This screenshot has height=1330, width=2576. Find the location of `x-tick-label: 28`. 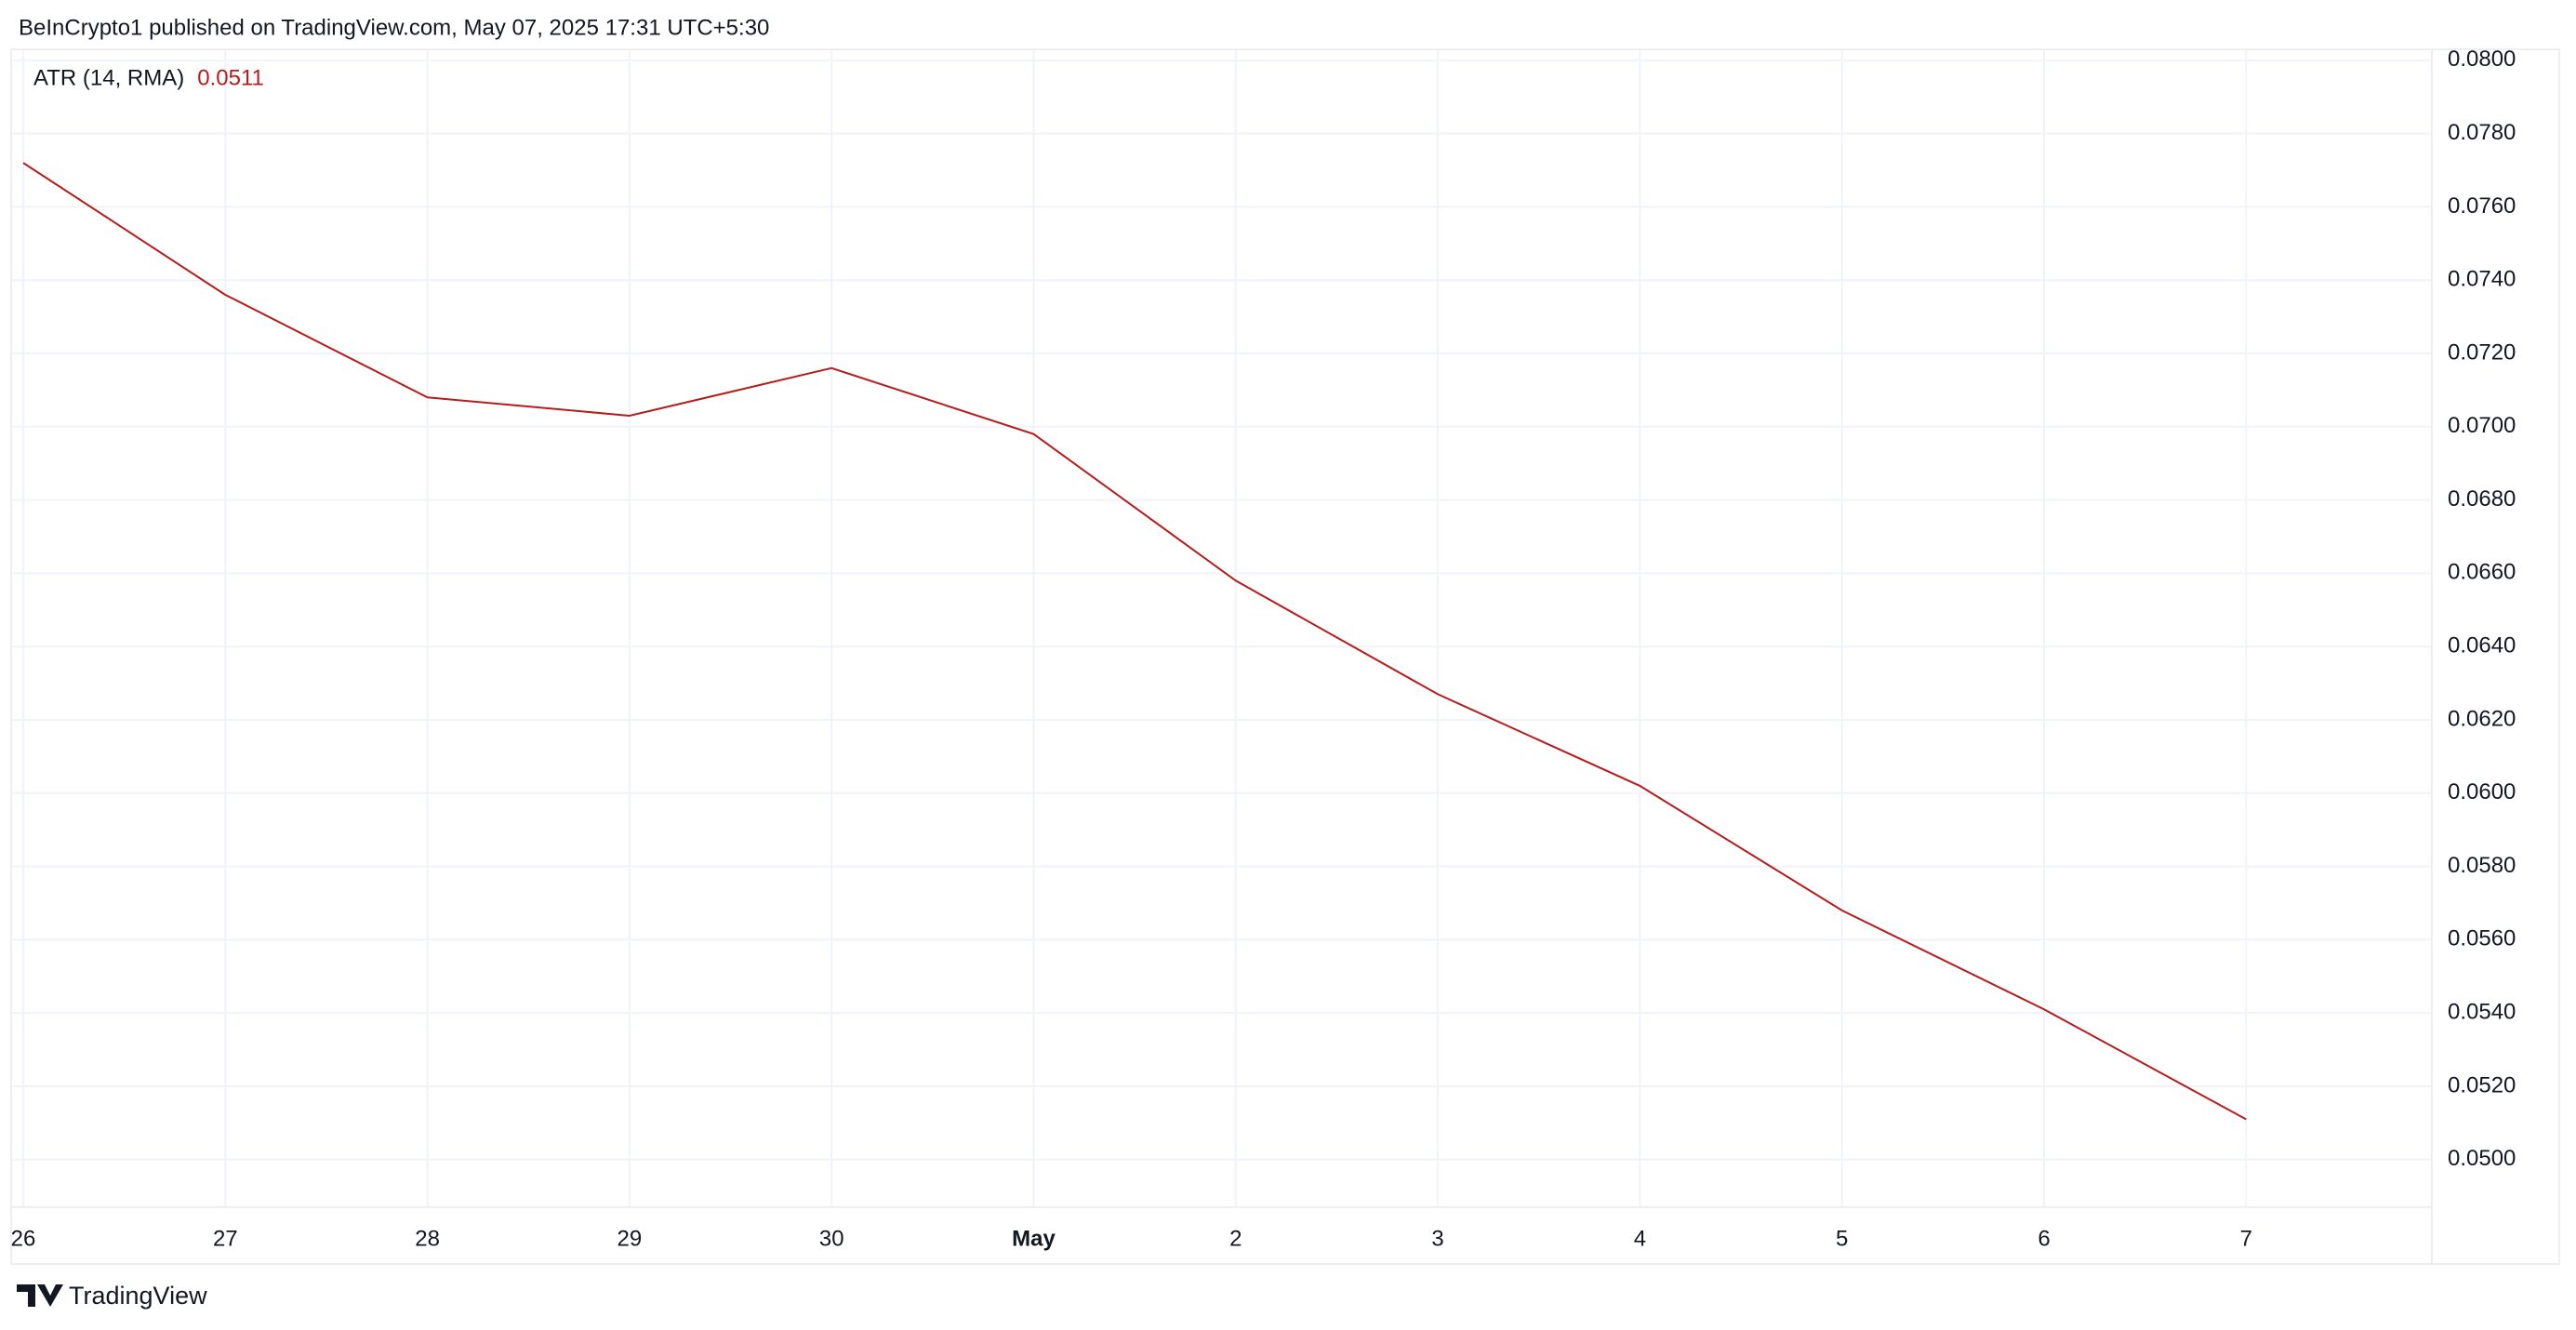

x-tick-label: 28 is located at coordinates (427, 1238).